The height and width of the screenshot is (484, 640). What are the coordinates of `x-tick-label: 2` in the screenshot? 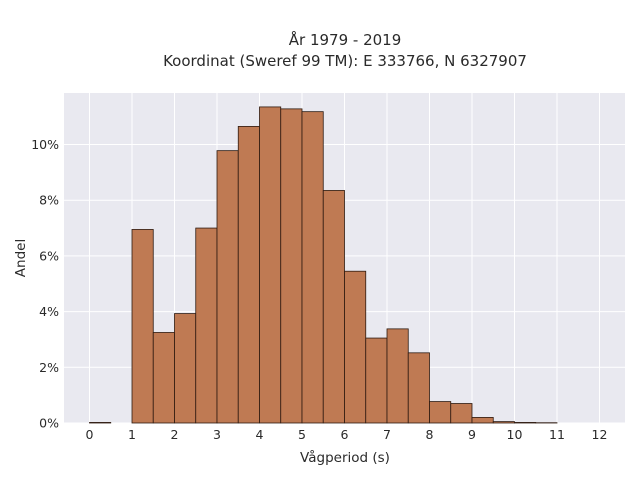 It's located at (175, 434).